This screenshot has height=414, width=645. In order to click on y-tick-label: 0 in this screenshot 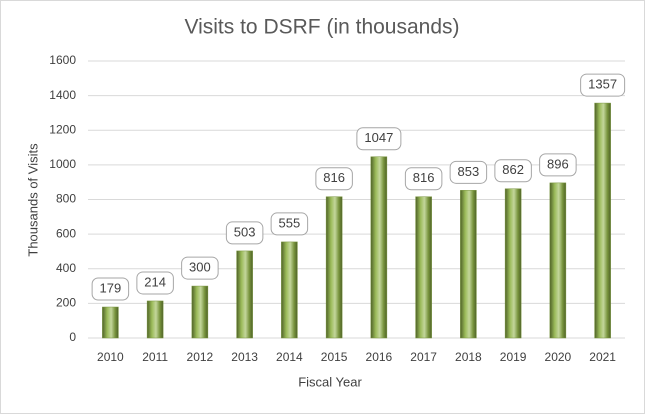, I will do `click(72, 337)`.